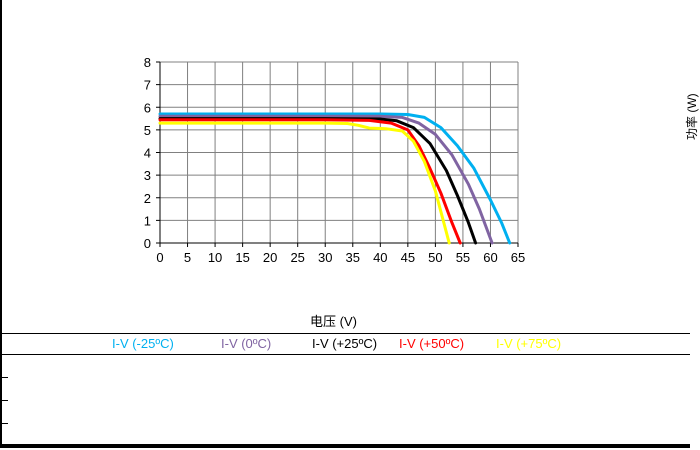 Image resolution: width=700 pixels, height=450 pixels. I want to click on y-tick-label: 8, so click(147, 62).